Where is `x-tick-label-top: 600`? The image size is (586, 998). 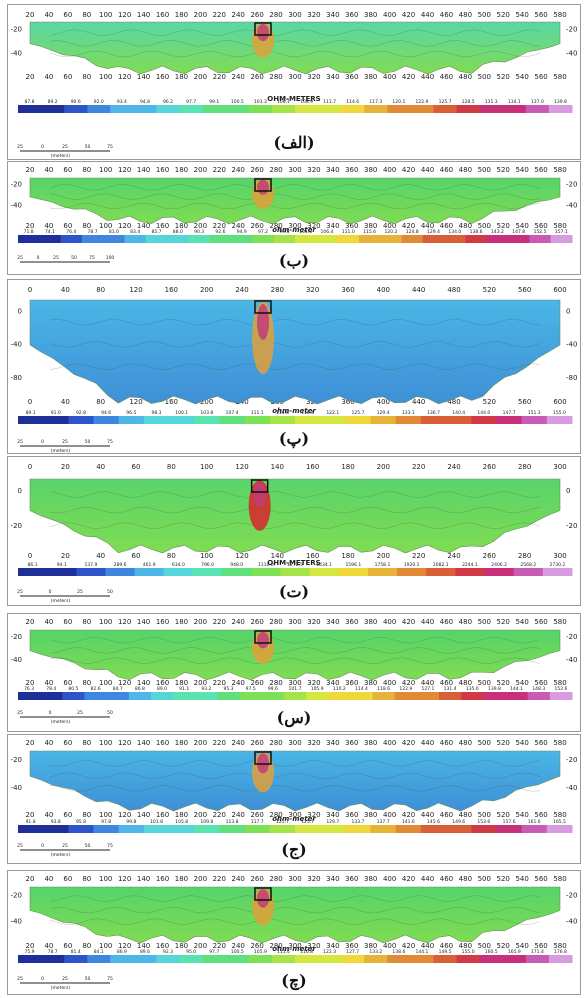
x-tick-label-top: 600 is located at coordinates (559, 290).